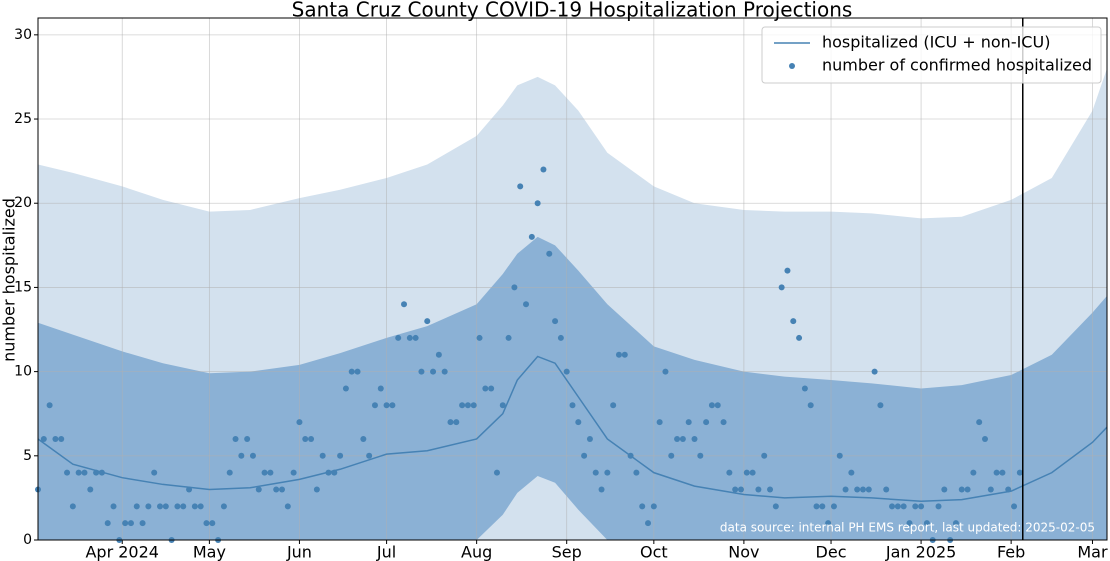  What do you see at coordinates (1092, 552) in the screenshot?
I see `x-tick-label: Mar` at bounding box center [1092, 552].